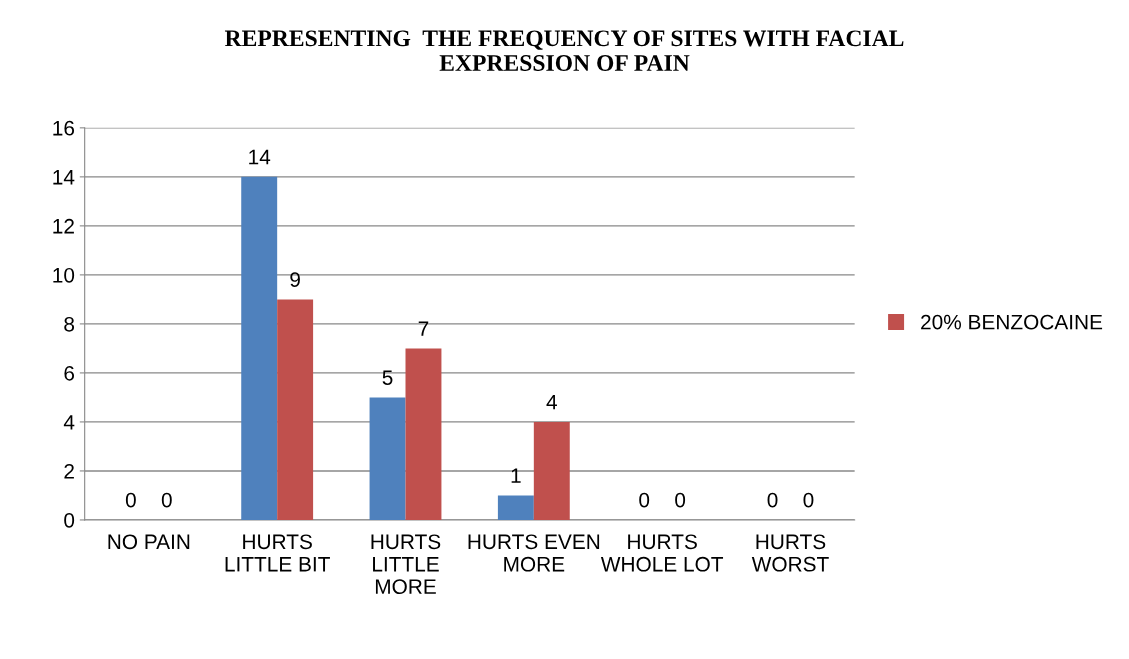  What do you see at coordinates (260, 157) in the screenshot?
I see `data-label: 14` at bounding box center [260, 157].